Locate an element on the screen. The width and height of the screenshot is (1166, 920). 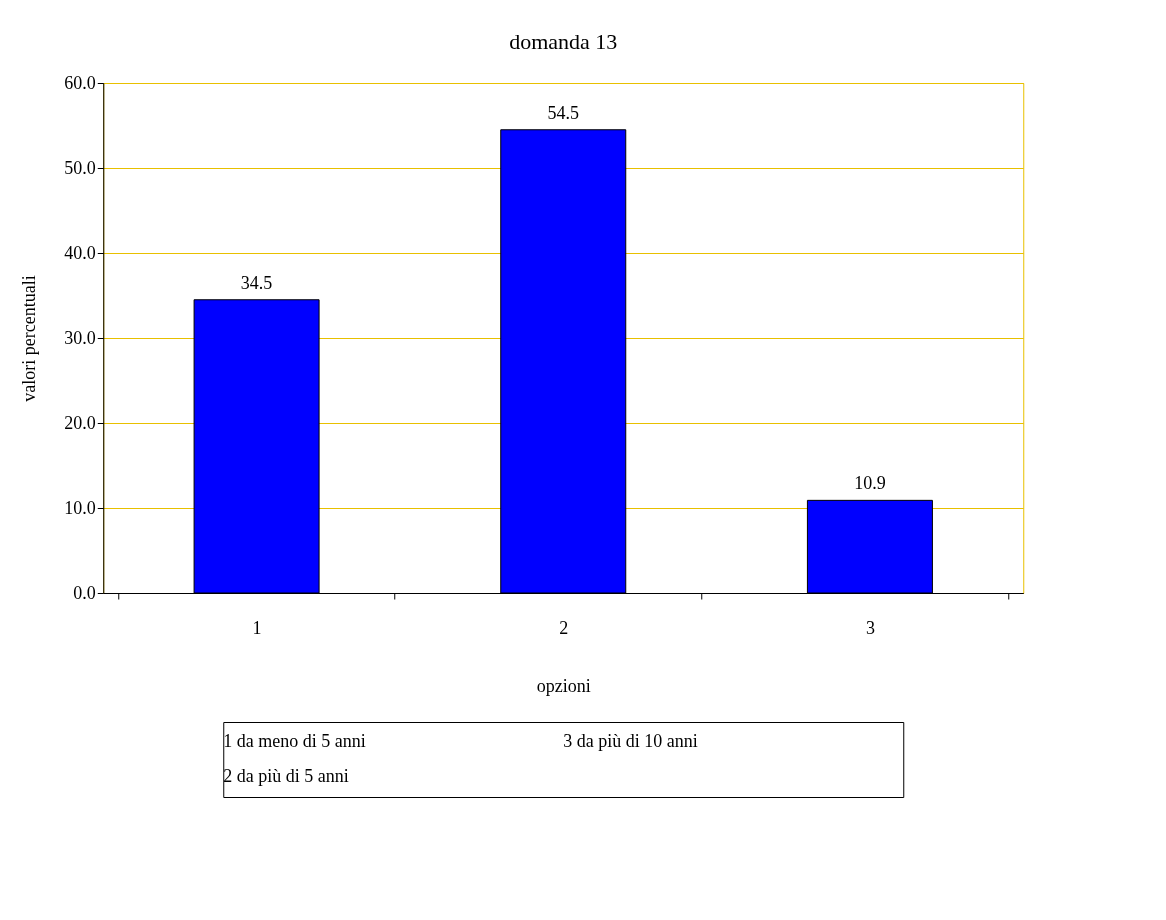
y-tick-label: 10.0 is located at coordinates (80, 507).